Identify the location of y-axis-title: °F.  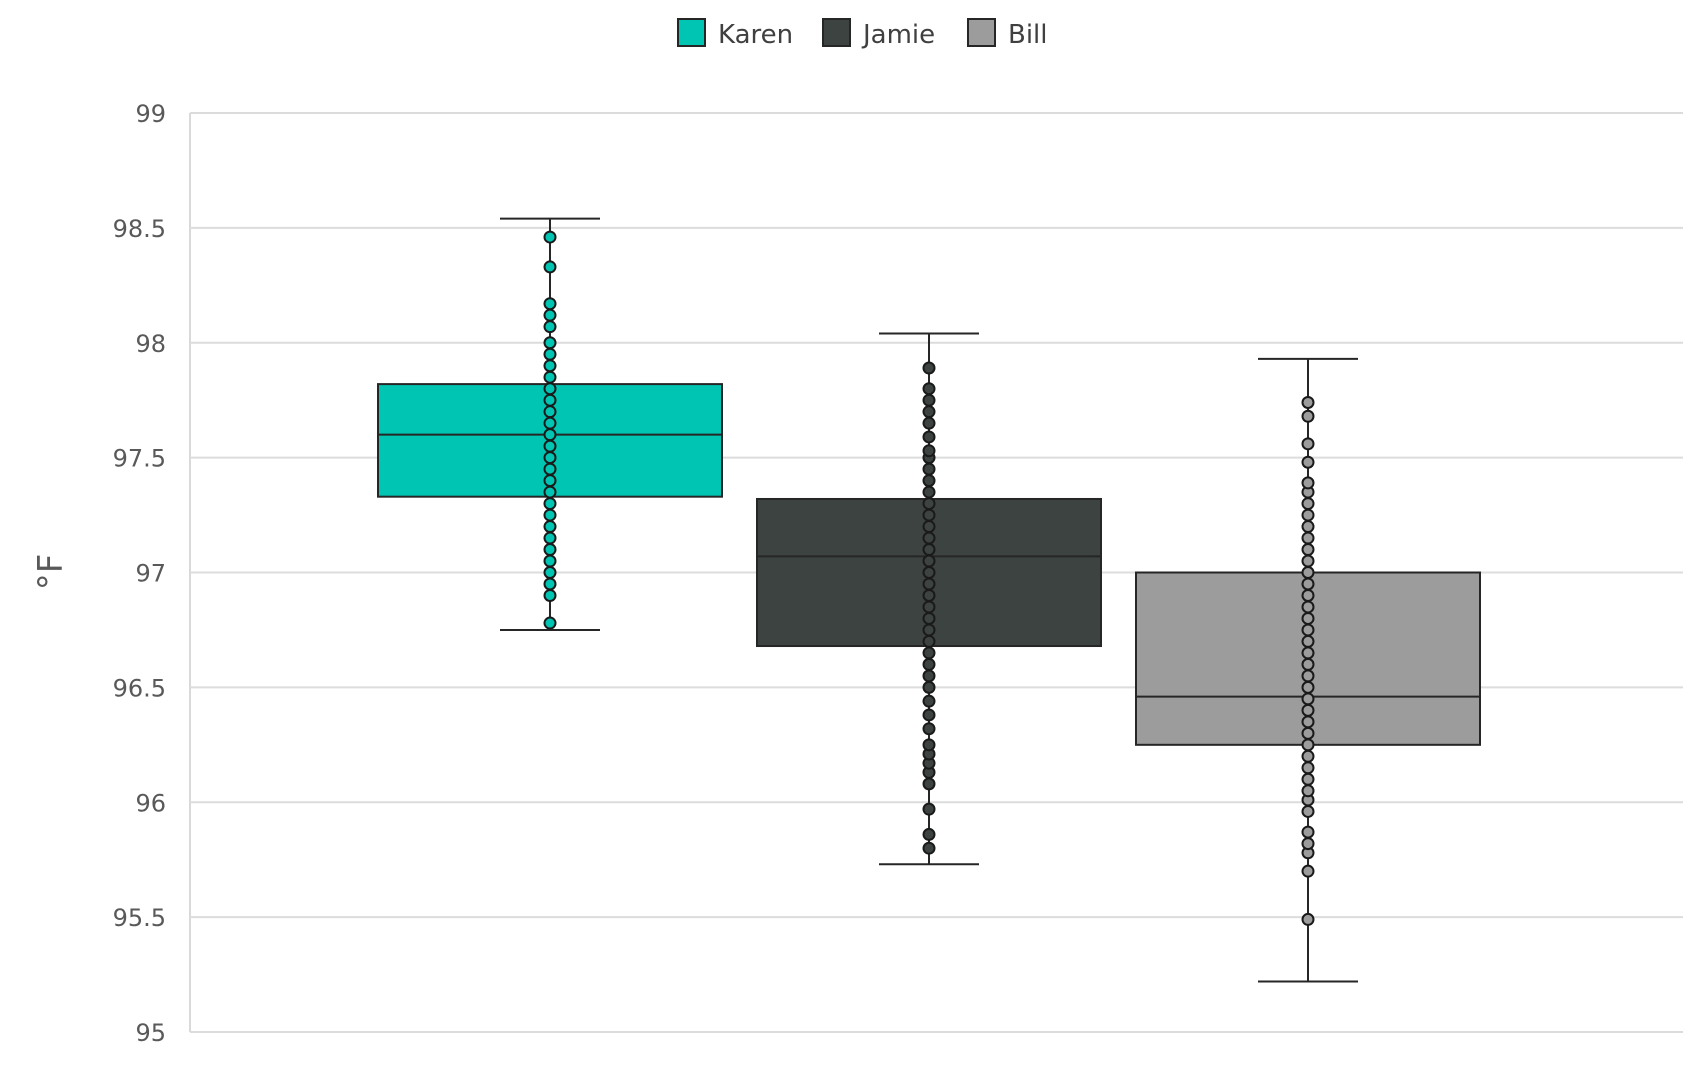
(51, 572).